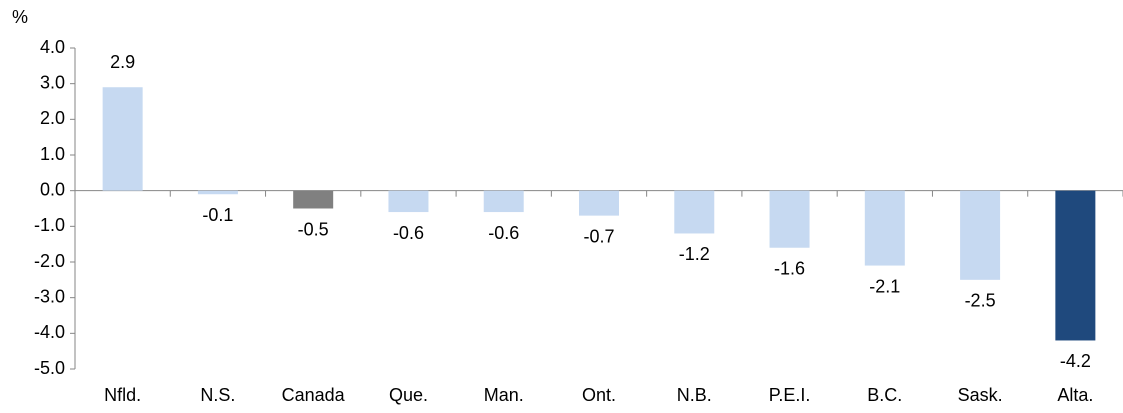  Describe the element at coordinates (49, 296) in the screenshot. I see `y-tick-label: -3.0` at that location.